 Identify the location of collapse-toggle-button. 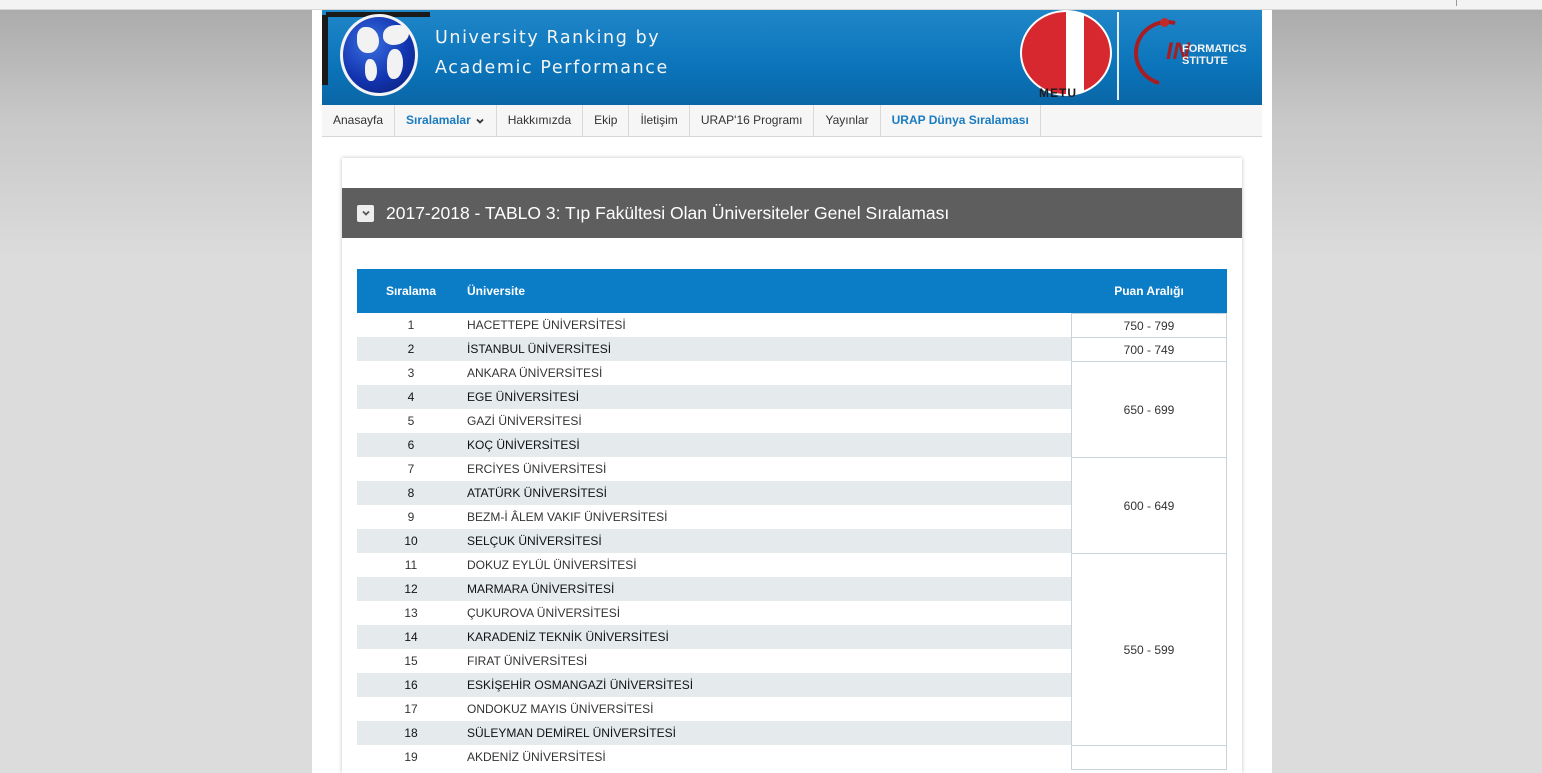
(365, 213).